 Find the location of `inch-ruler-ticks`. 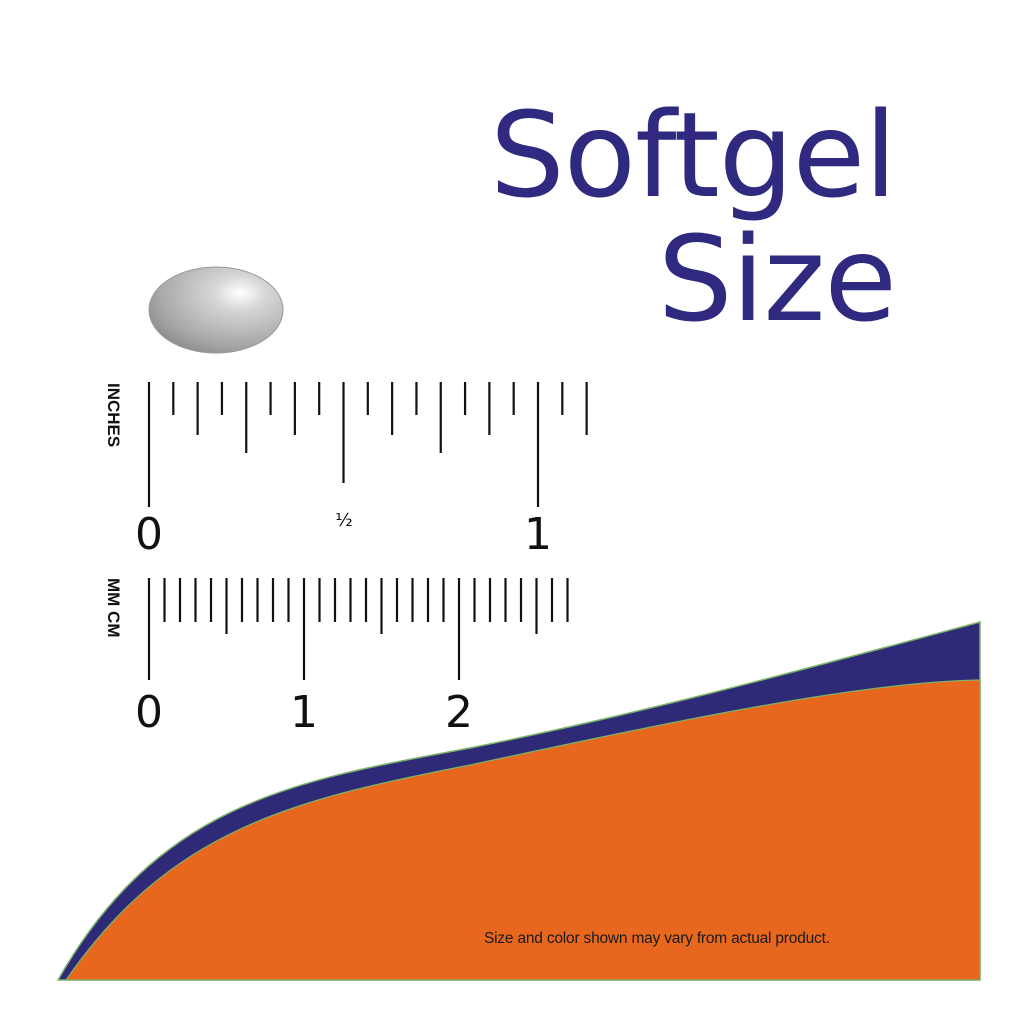

inch-ruler-ticks is located at coordinates (367, 444).